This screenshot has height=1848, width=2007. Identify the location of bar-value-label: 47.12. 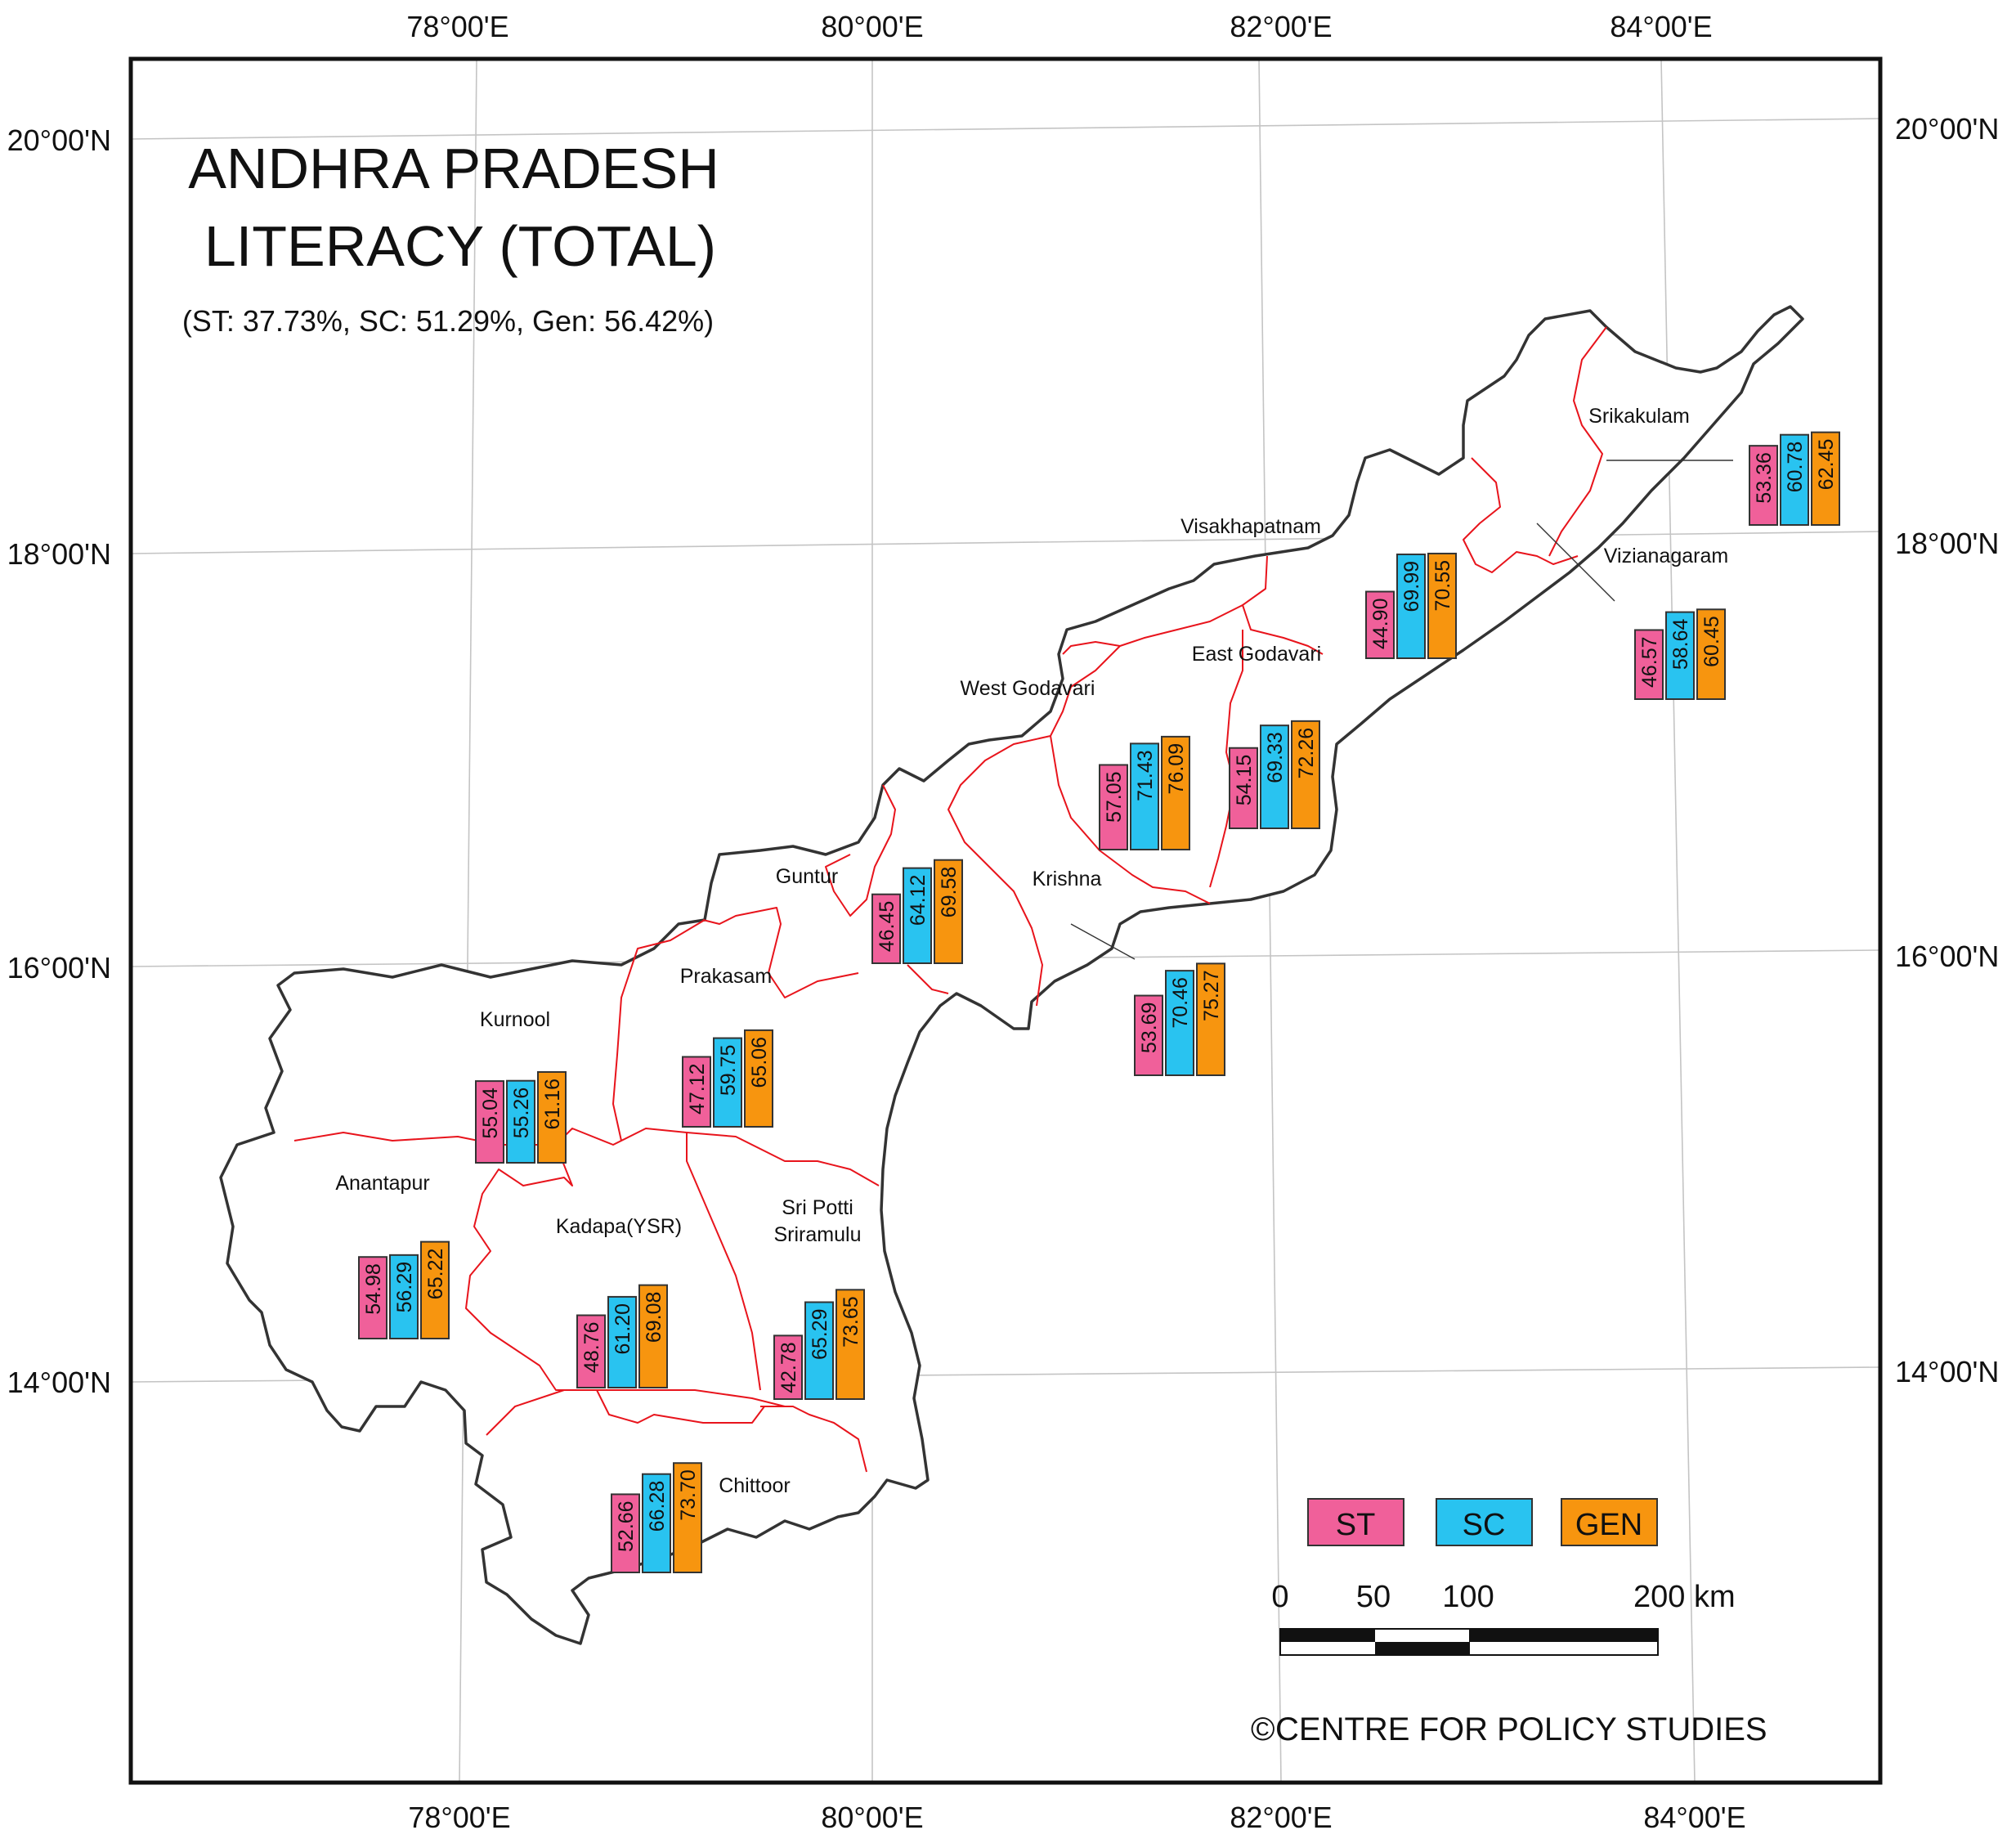
(697, 1089).